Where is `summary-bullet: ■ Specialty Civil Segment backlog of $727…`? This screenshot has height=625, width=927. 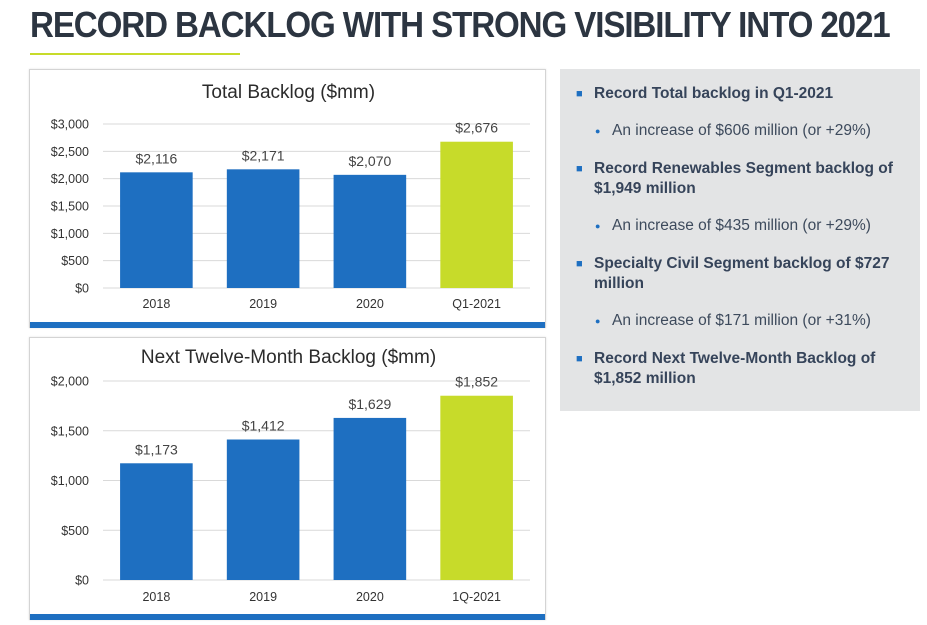 summary-bullet: ■ Specialty Civil Segment backlog of $727… is located at coordinates (743, 274).